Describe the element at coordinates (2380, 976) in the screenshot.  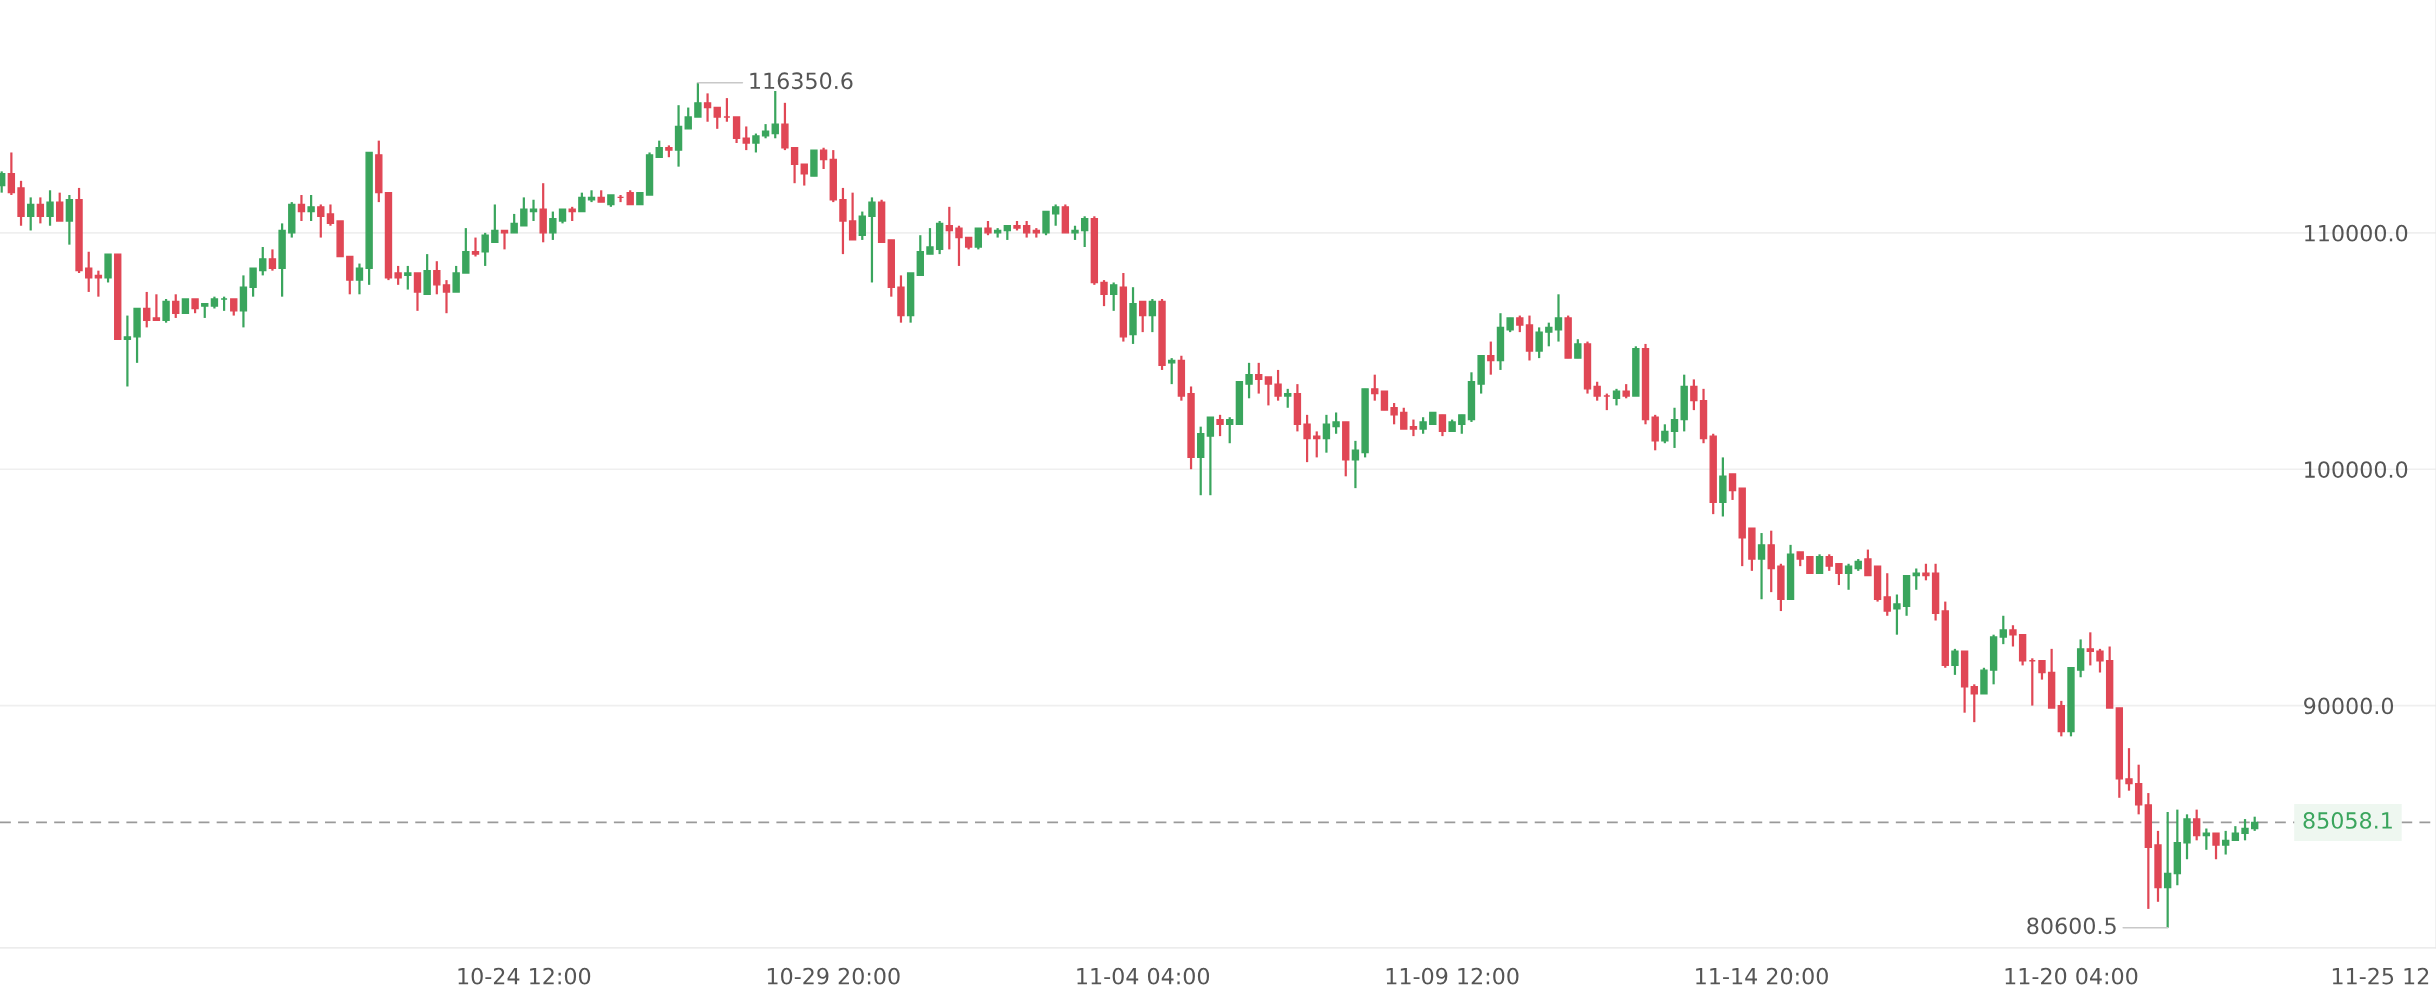
I see `x-tick-label: 11-25 12` at that location.